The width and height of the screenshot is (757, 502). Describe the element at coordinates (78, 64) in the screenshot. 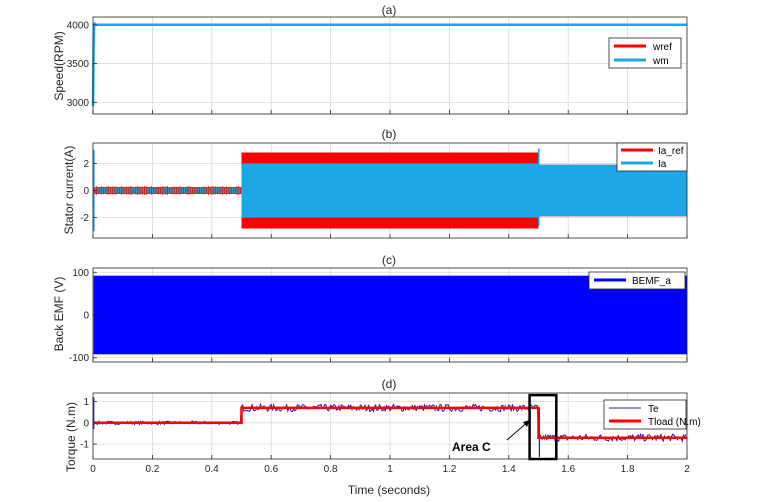

I see `y-tick-label: 3500` at that location.